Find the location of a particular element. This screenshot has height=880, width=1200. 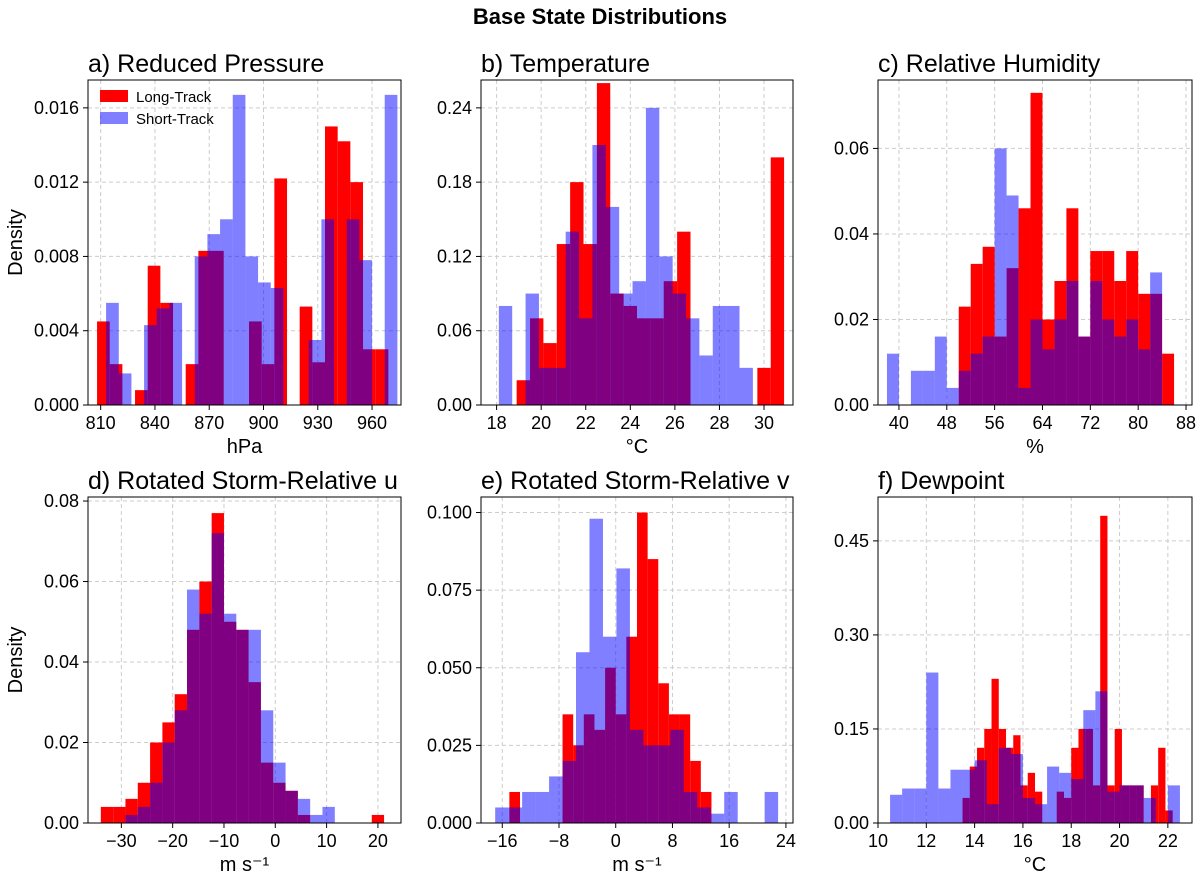

y-tick-label: 0.02 is located at coordinates (61, 743).